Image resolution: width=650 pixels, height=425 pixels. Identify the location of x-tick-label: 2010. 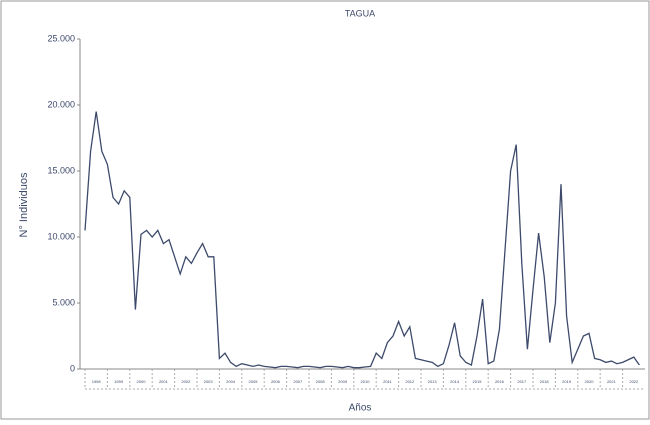
(366, 381).